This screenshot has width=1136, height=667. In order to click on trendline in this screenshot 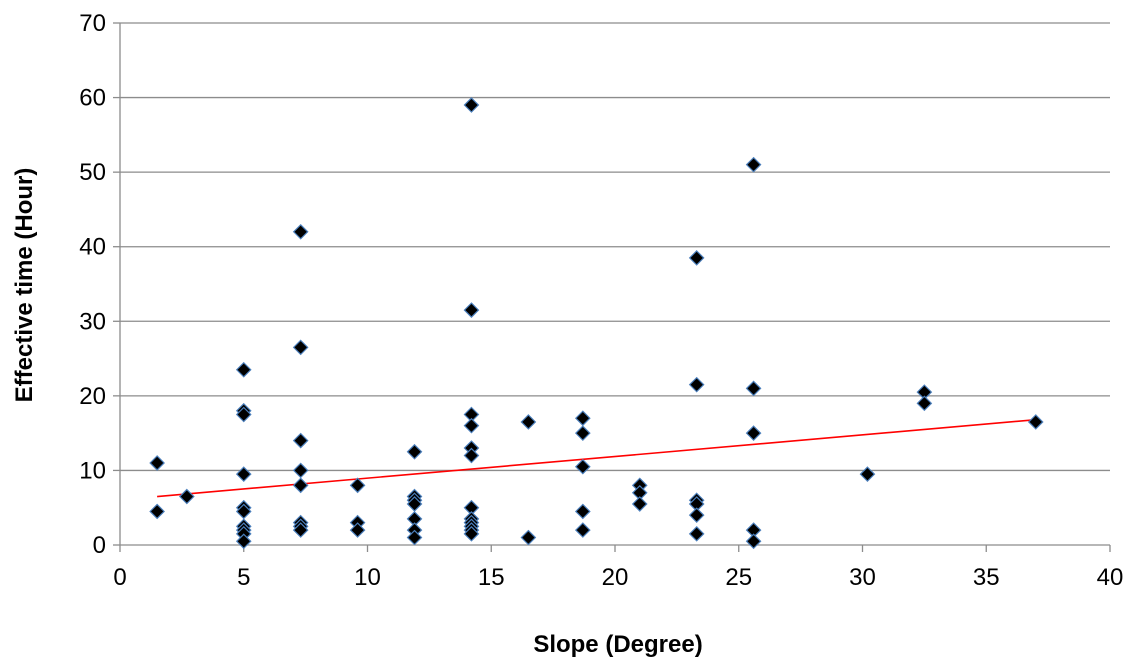, I will do `click(596, 458)`.